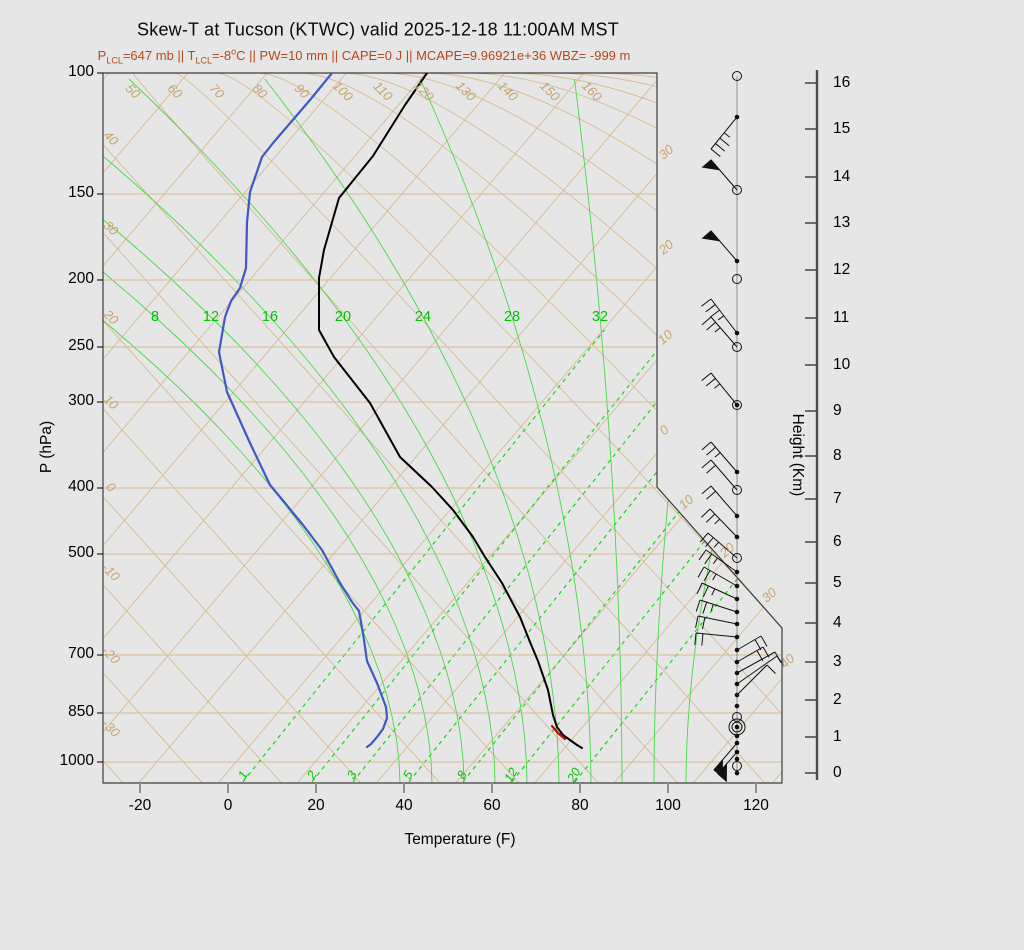 The image size is (1024, 950). Describe the element at coordinates (842, 128) in the screenshot. I see `height-tick-label: 15` at that location.